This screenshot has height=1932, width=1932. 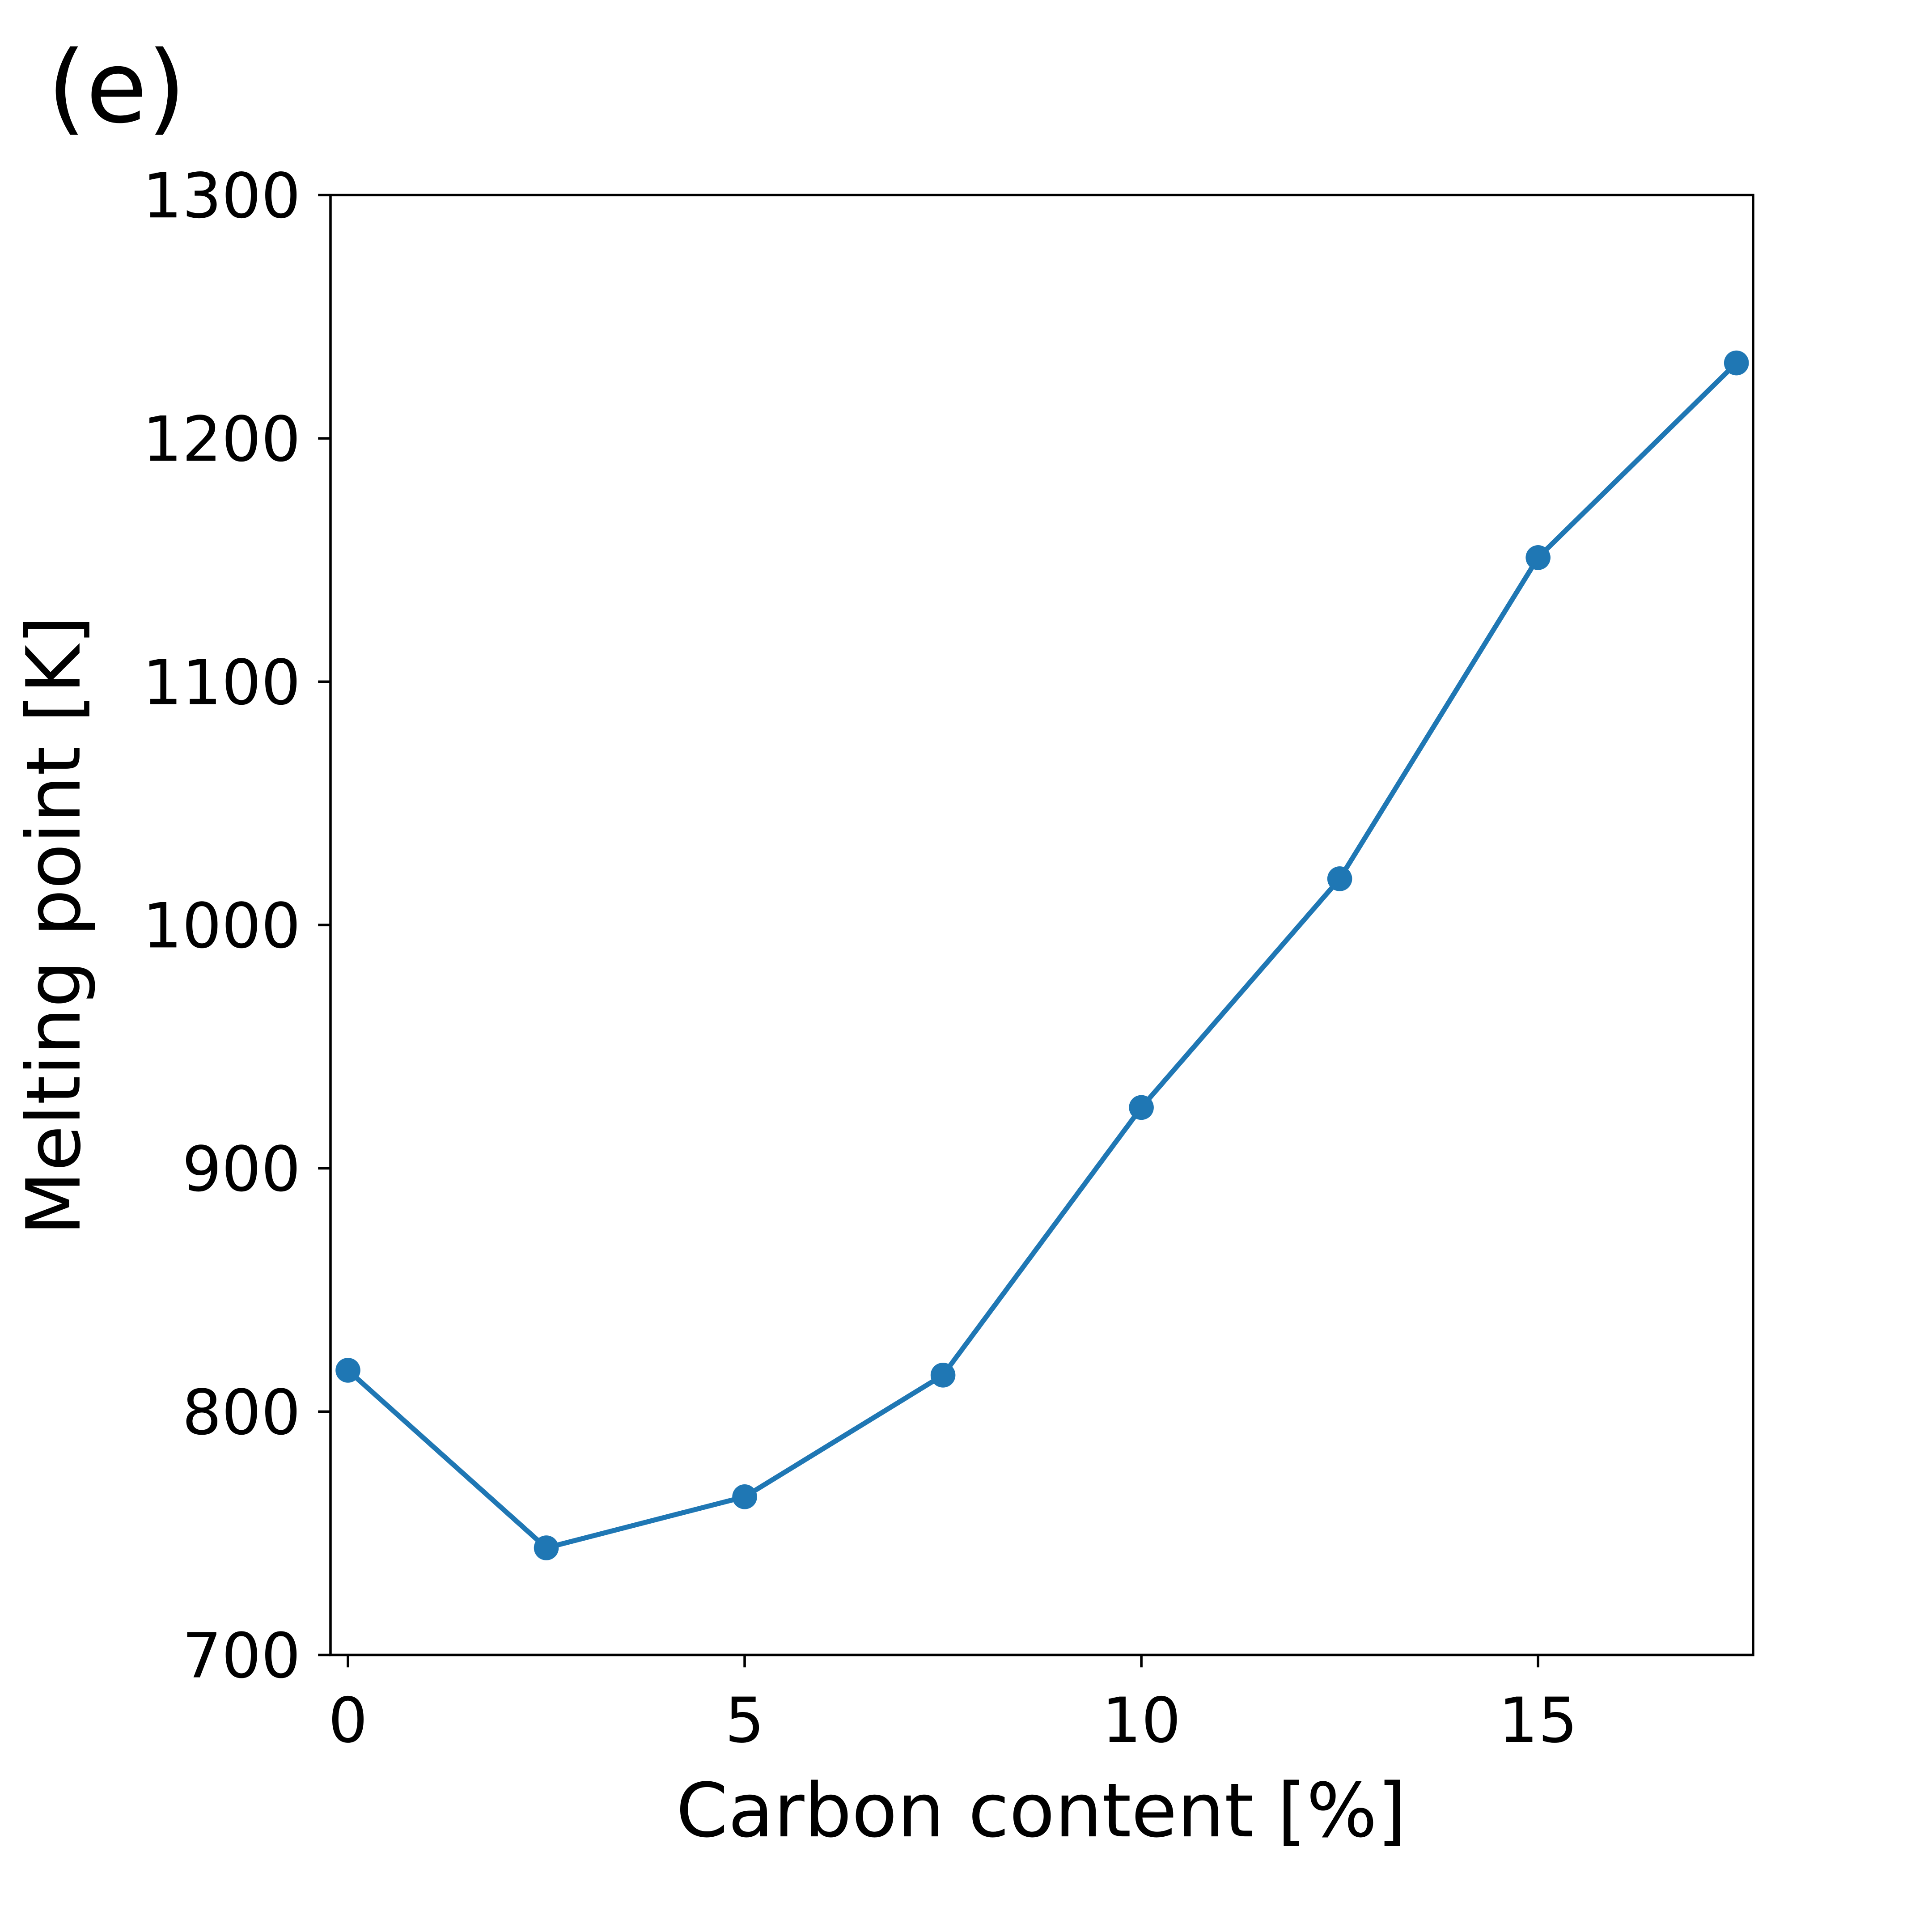 I want to click on y-tick-label: 800, so click(x=241, y=1412).